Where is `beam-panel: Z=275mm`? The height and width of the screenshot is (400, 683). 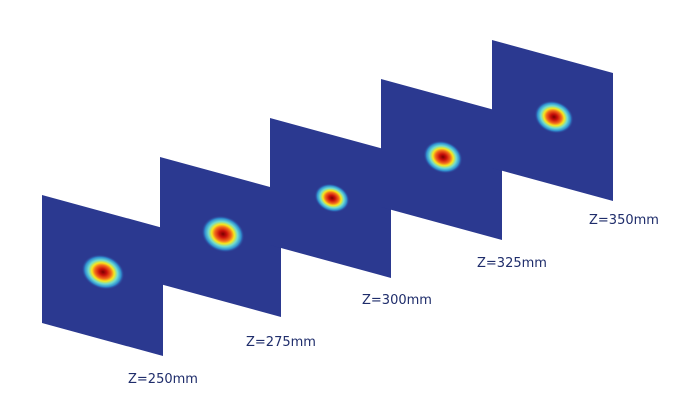 beam-panel: Z=275mm is located at coordinates (238, 253).